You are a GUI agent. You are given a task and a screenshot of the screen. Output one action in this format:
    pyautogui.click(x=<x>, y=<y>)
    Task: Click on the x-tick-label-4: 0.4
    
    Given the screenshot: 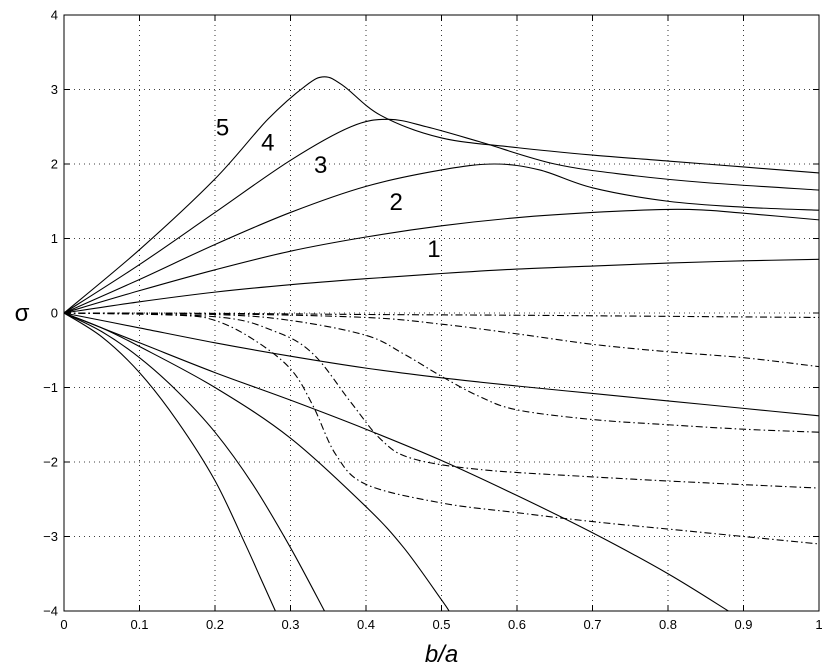 What is the action you would take?
    pyautogui.click(x=366, y=624)
    